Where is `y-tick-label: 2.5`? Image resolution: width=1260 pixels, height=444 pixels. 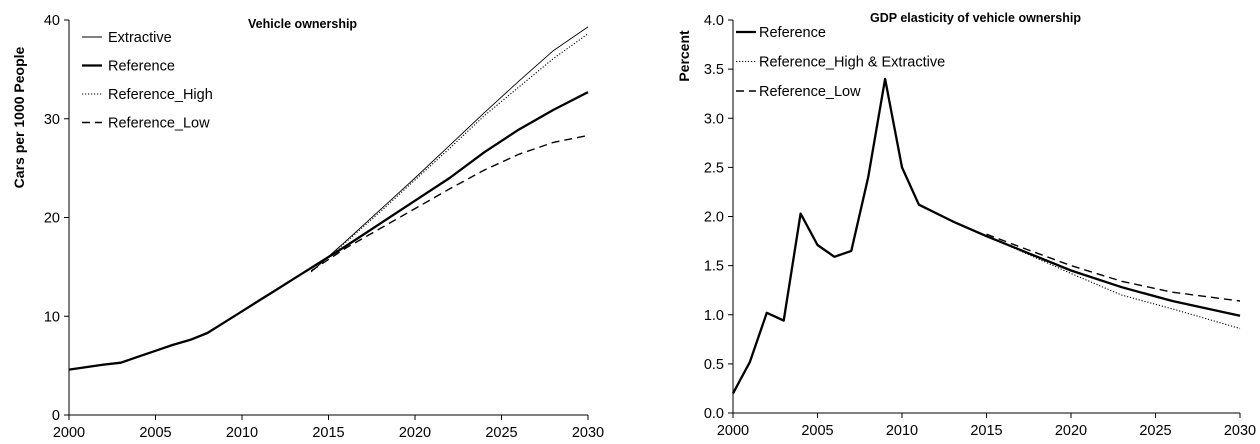 y-tick-label: 2.5 is located at coordinates (714, 168).